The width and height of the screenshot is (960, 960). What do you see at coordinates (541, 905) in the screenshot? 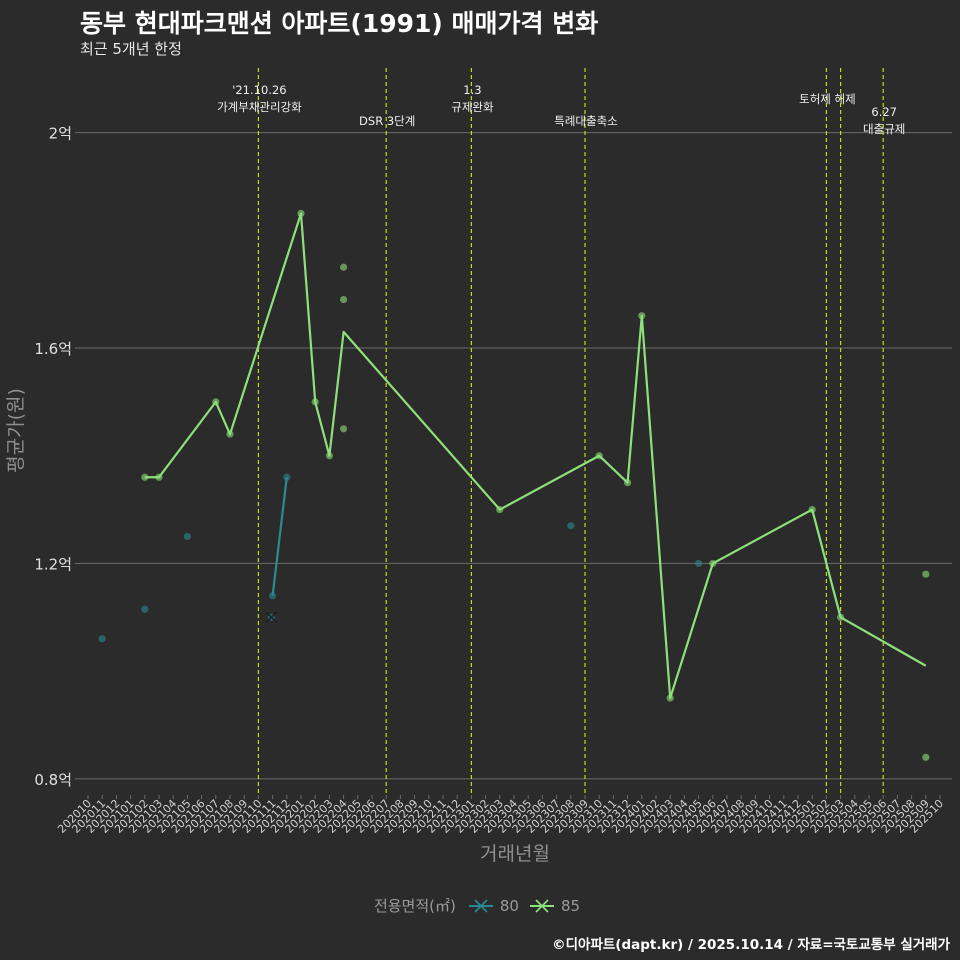
I see `legend-key-85-icon` at bounding box center [541, 905].